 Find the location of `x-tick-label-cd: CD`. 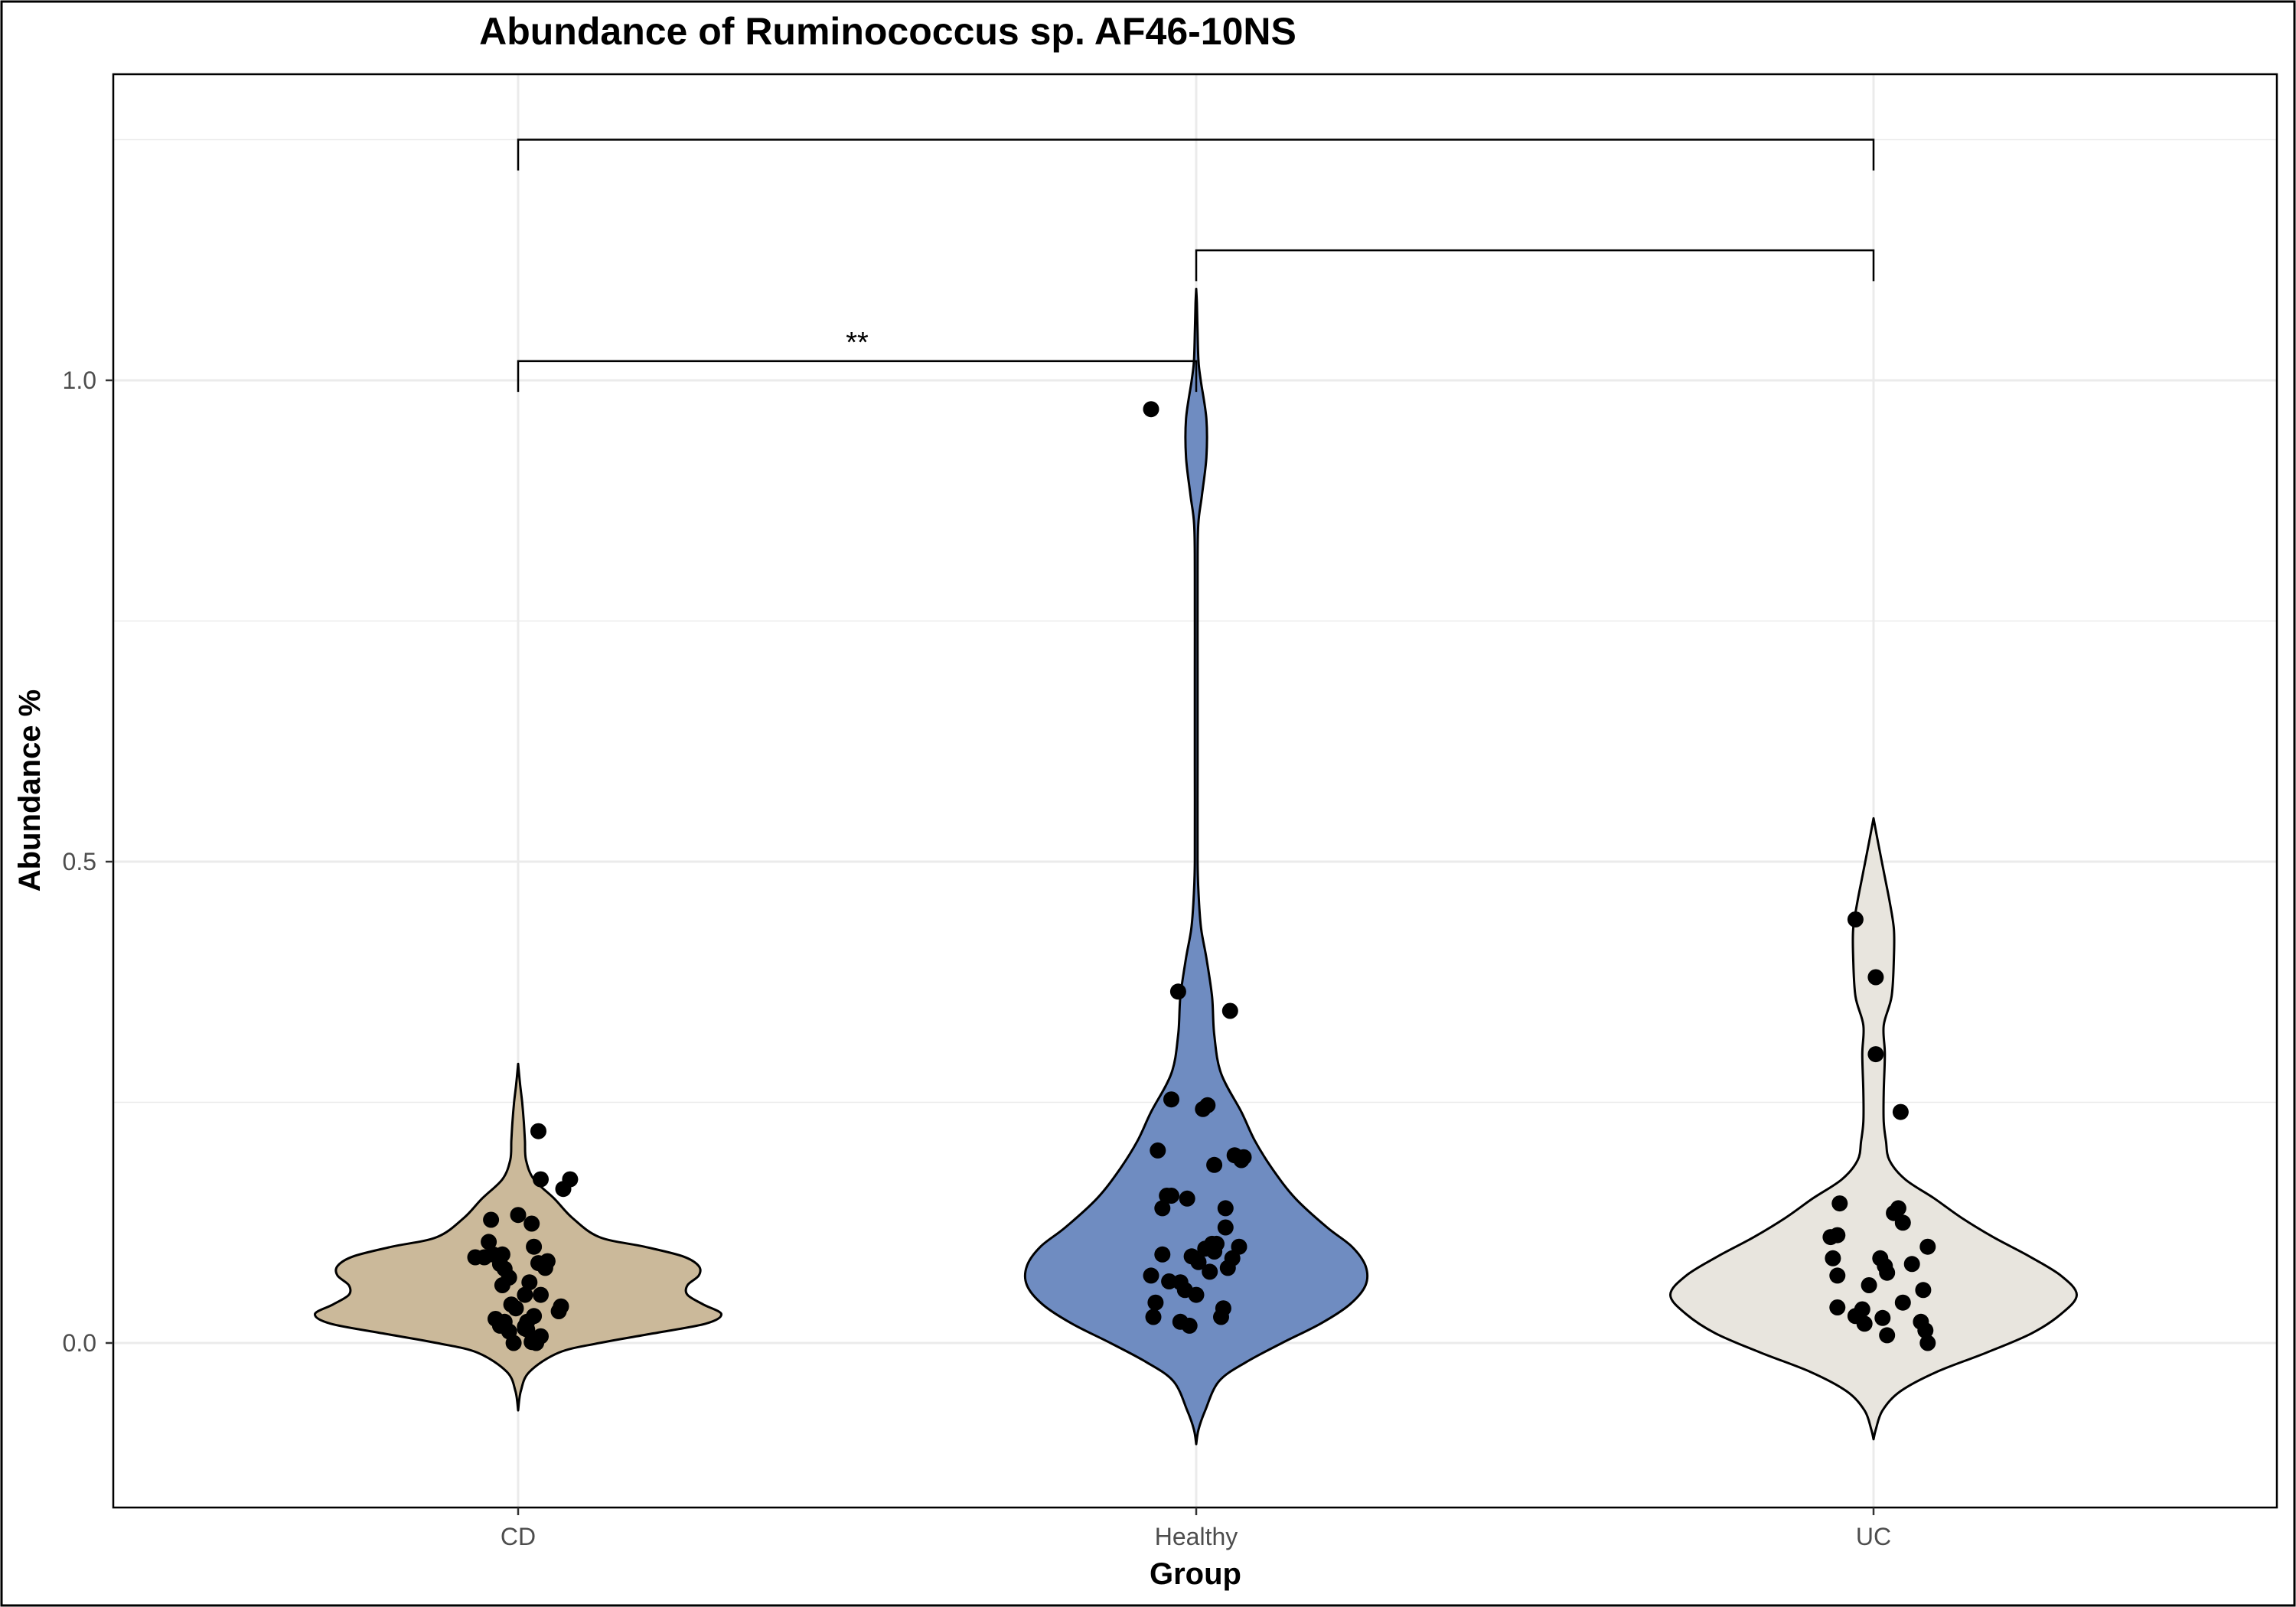

x-tick-label-cd: CD is located at coordinates (518, 1536).